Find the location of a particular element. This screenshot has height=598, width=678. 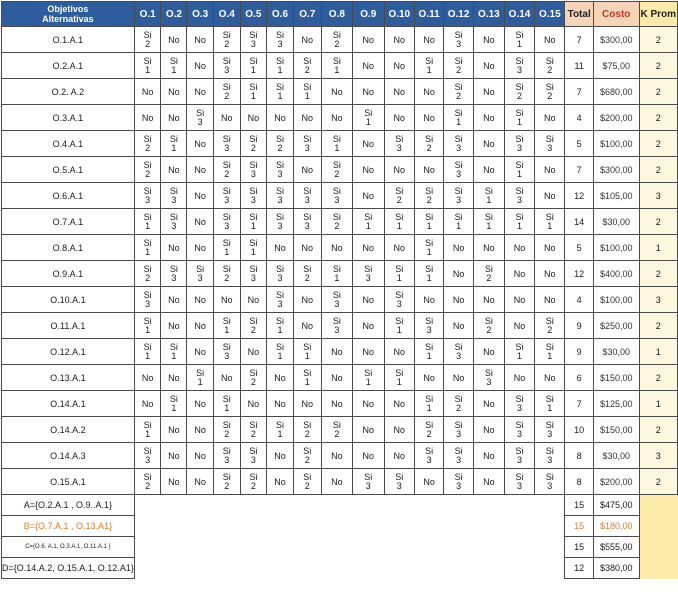

total-cell: 5 is located at coordinates (579, 143).